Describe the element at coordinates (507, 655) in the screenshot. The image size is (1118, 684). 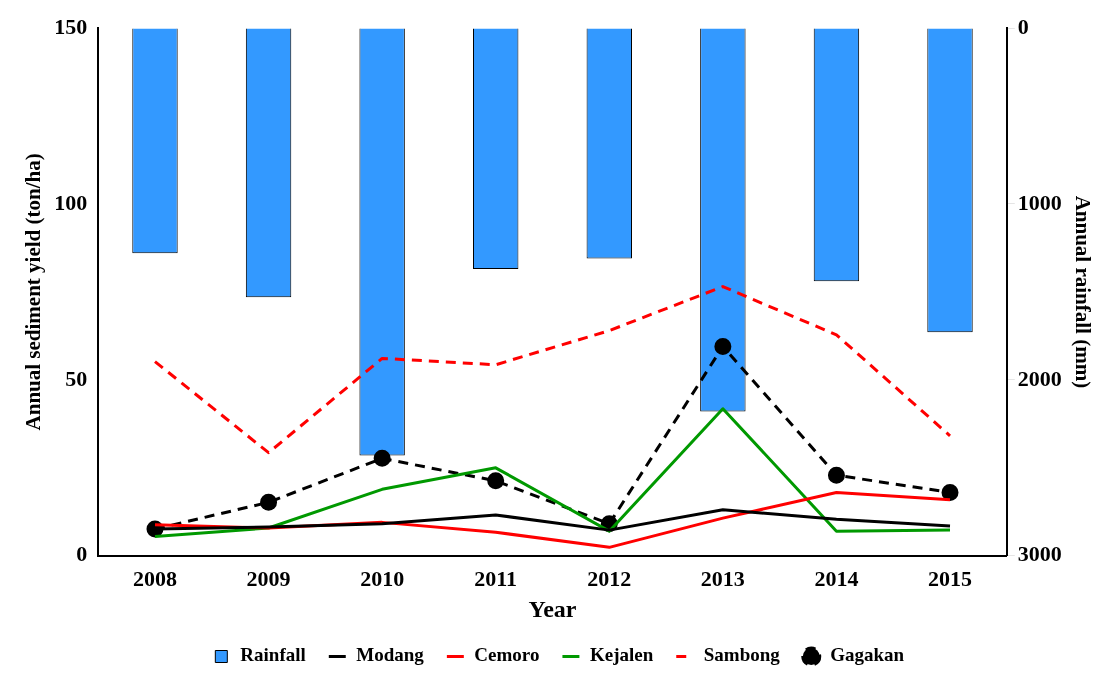
I see `legend-label: Cemoro` at that location.